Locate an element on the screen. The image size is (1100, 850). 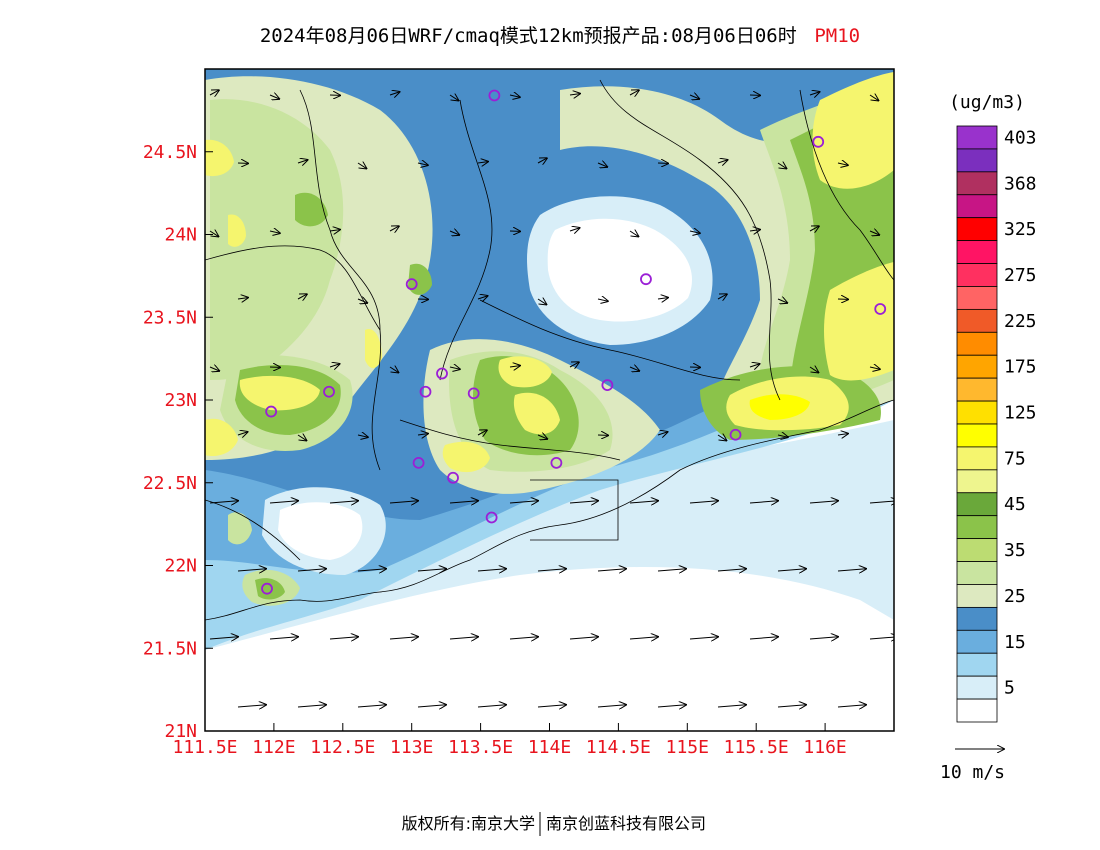
wind-scale-label: 10 m/s is located at coordinates (972, 772).